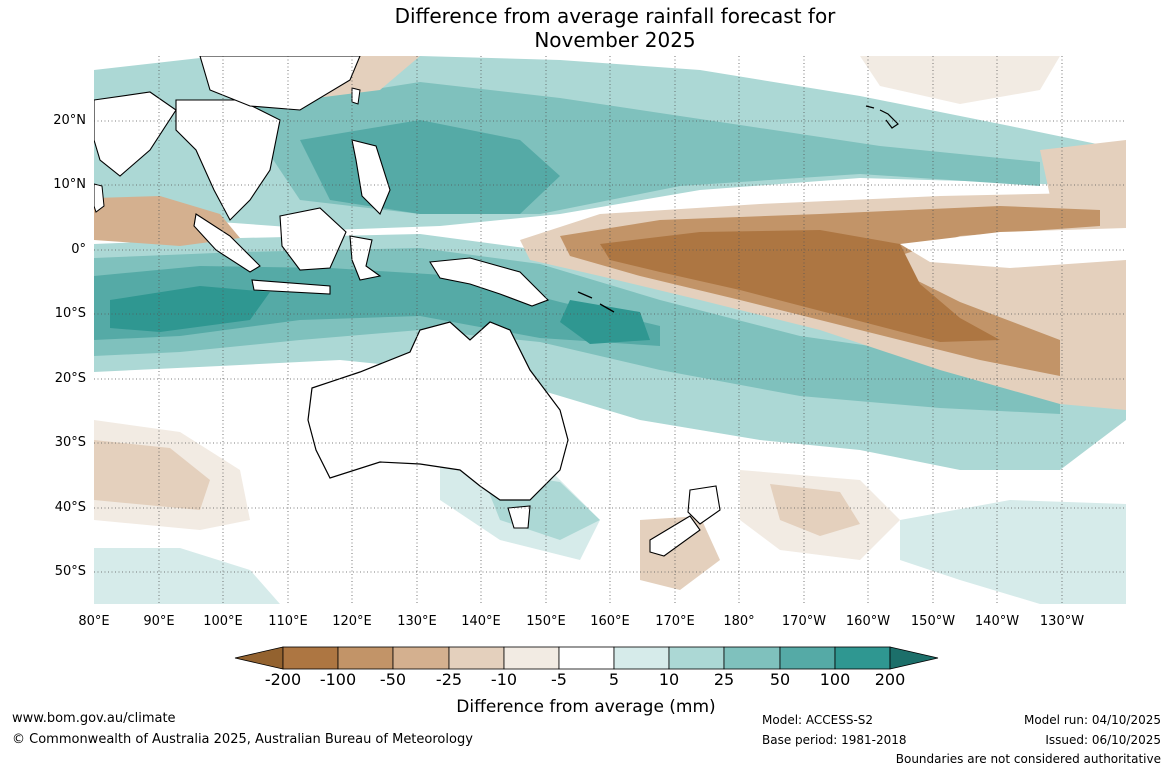  What do you see at coordinates (481, 621) in the screenshot?
I see `lon-label-140e: 140°E` at bounding box center [481, 621].